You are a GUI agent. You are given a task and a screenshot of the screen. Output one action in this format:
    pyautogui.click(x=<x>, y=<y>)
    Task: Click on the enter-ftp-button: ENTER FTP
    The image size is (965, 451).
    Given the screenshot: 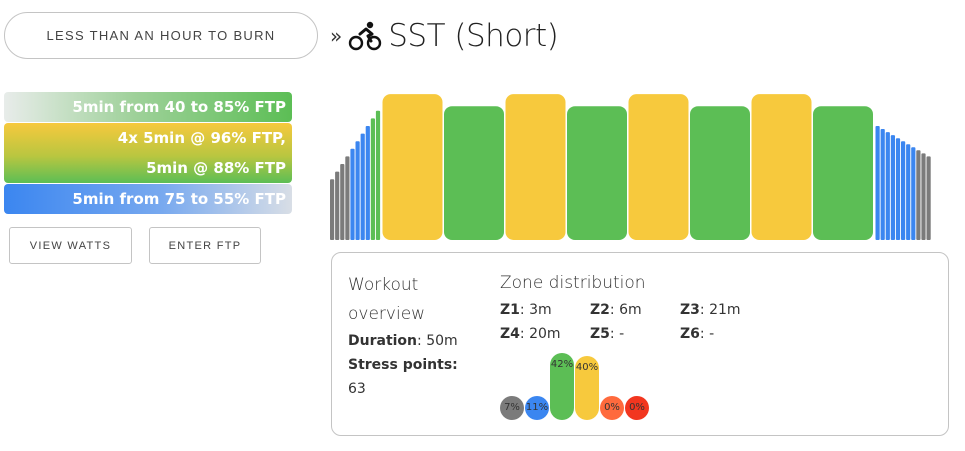 What is the action you would take?
    pyautogui.click(x=205, y=245)
    